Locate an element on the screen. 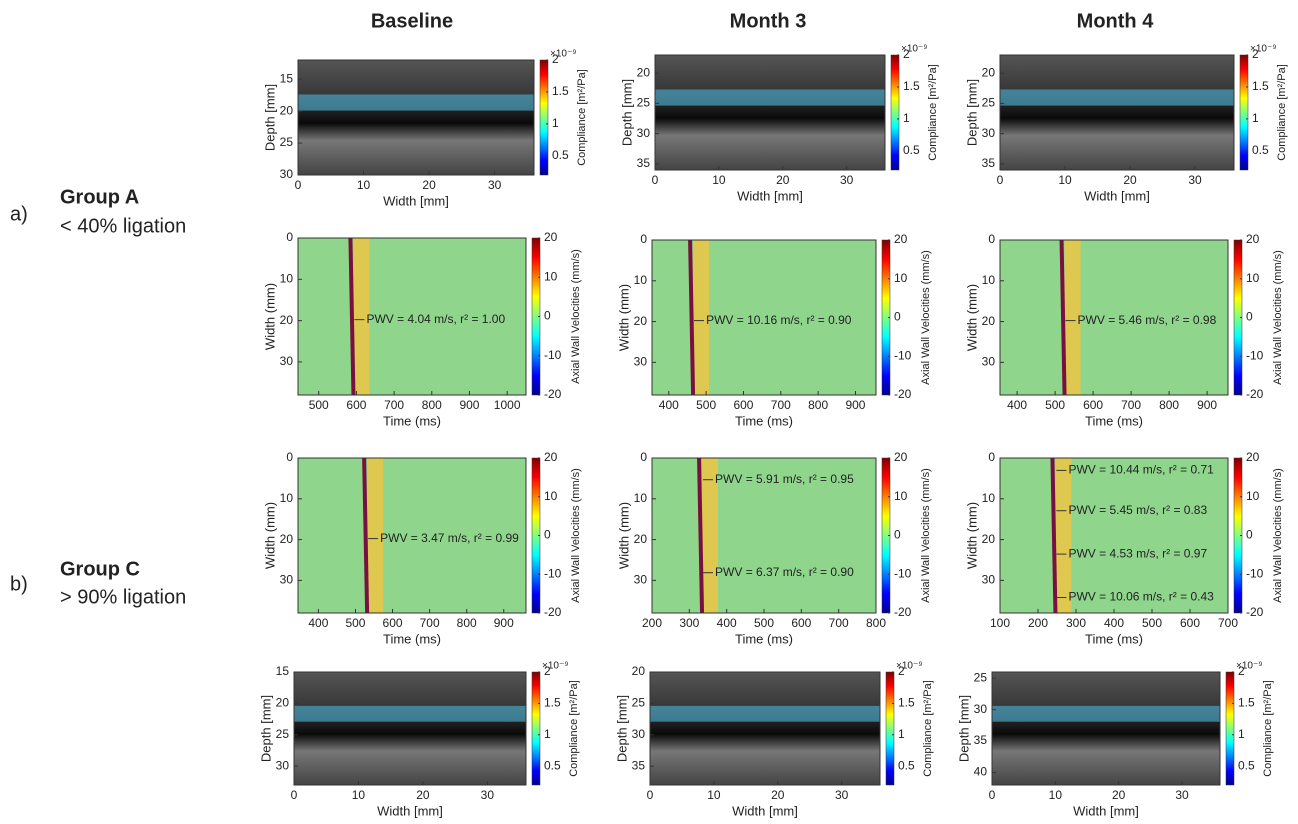  pwv-annotation: PWV = 3.47 m/s, r² = 0.99 is located at coordinates (449, 538).